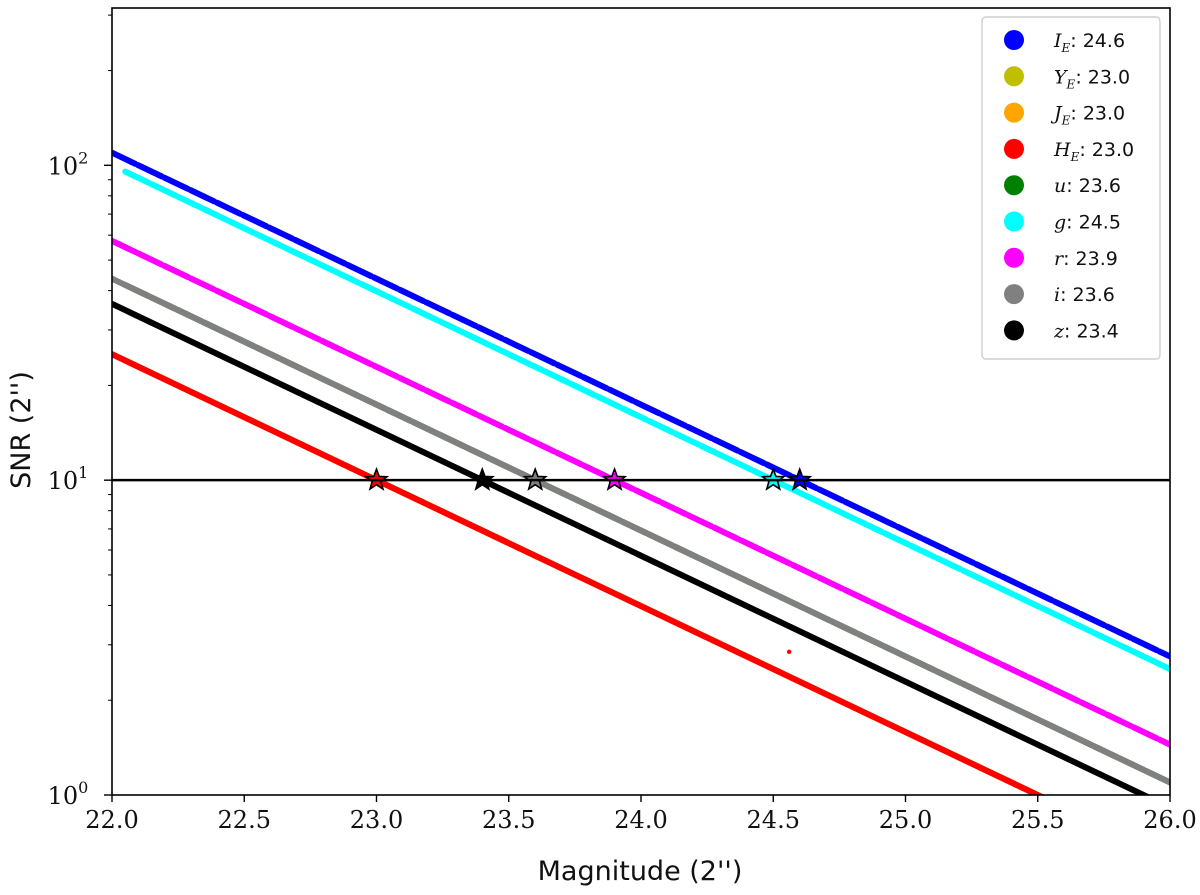 The image size is (1200, 895). What do you see at coordinates (68, 479) in the screenshot?
I see `y-tick-label: 10¹` at bounding box center [68, 479].